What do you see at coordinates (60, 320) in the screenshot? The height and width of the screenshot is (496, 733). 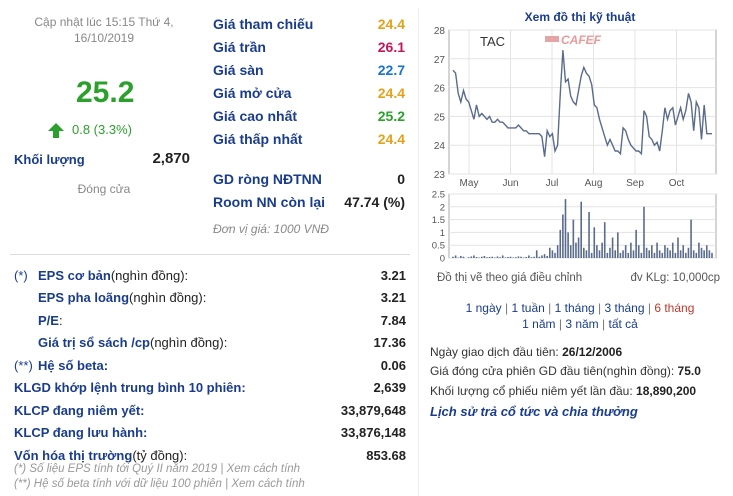 I see `financial-unit: :` at bounding box center [60, 320].